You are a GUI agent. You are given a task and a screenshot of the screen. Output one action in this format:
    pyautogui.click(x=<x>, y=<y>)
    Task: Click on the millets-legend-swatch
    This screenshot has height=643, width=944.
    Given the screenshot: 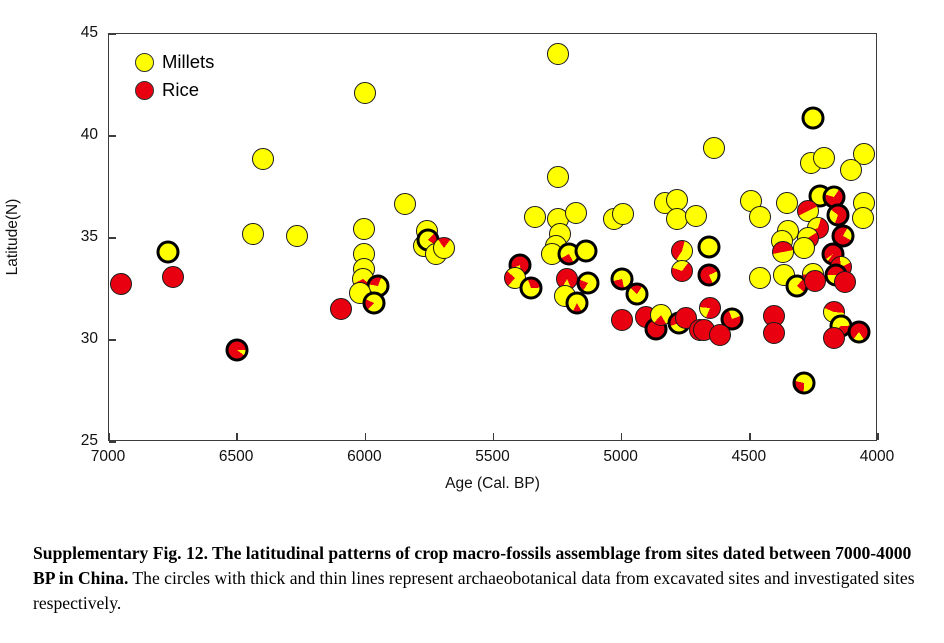 What is the action you would take?
    pyautogui.click(x=144, y=62)
    